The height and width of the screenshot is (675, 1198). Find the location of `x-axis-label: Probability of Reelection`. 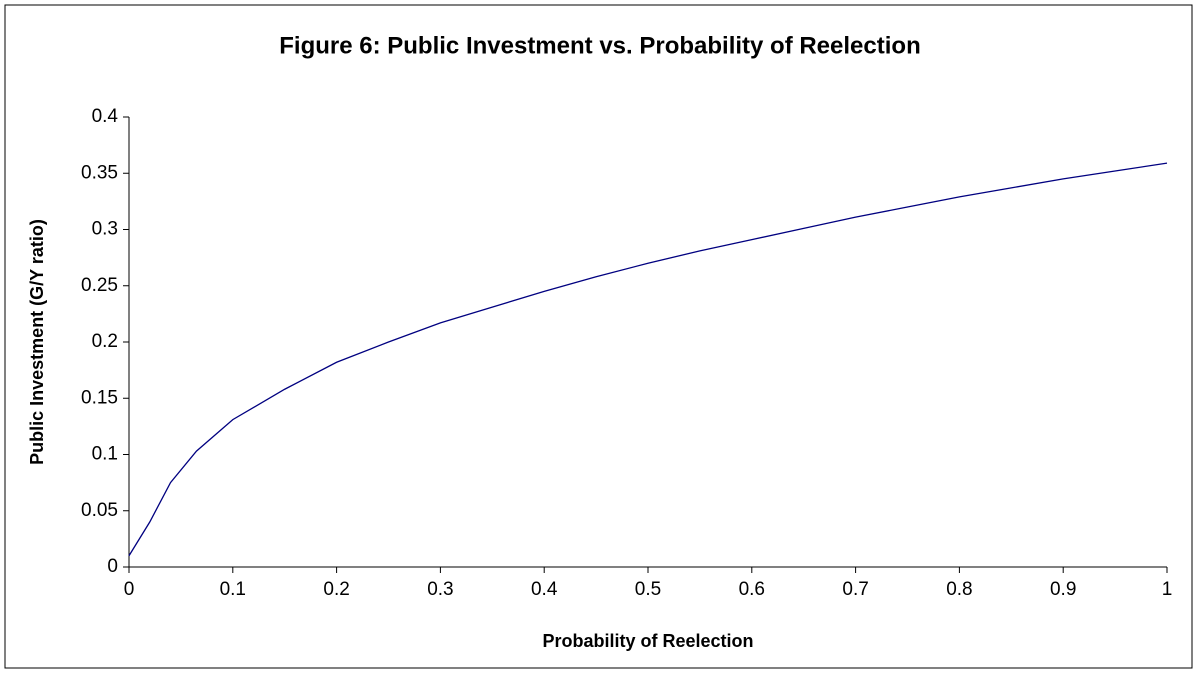

x-axis-label: Probability of Reelection is located at coordinates (647, 641).